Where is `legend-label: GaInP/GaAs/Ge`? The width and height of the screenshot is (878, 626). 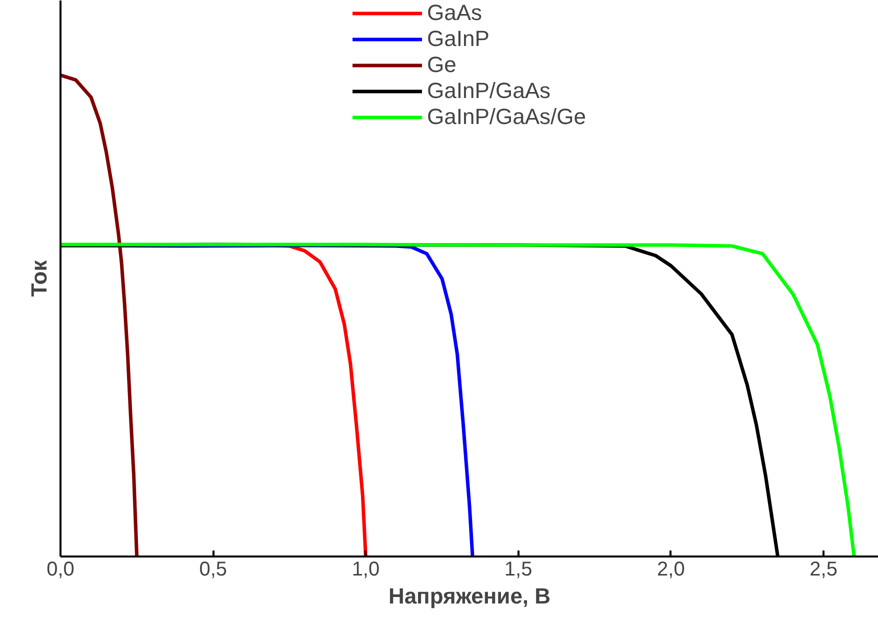
legend-label: GaInP/GaAs/Ge is located at coordinates (506, 117).